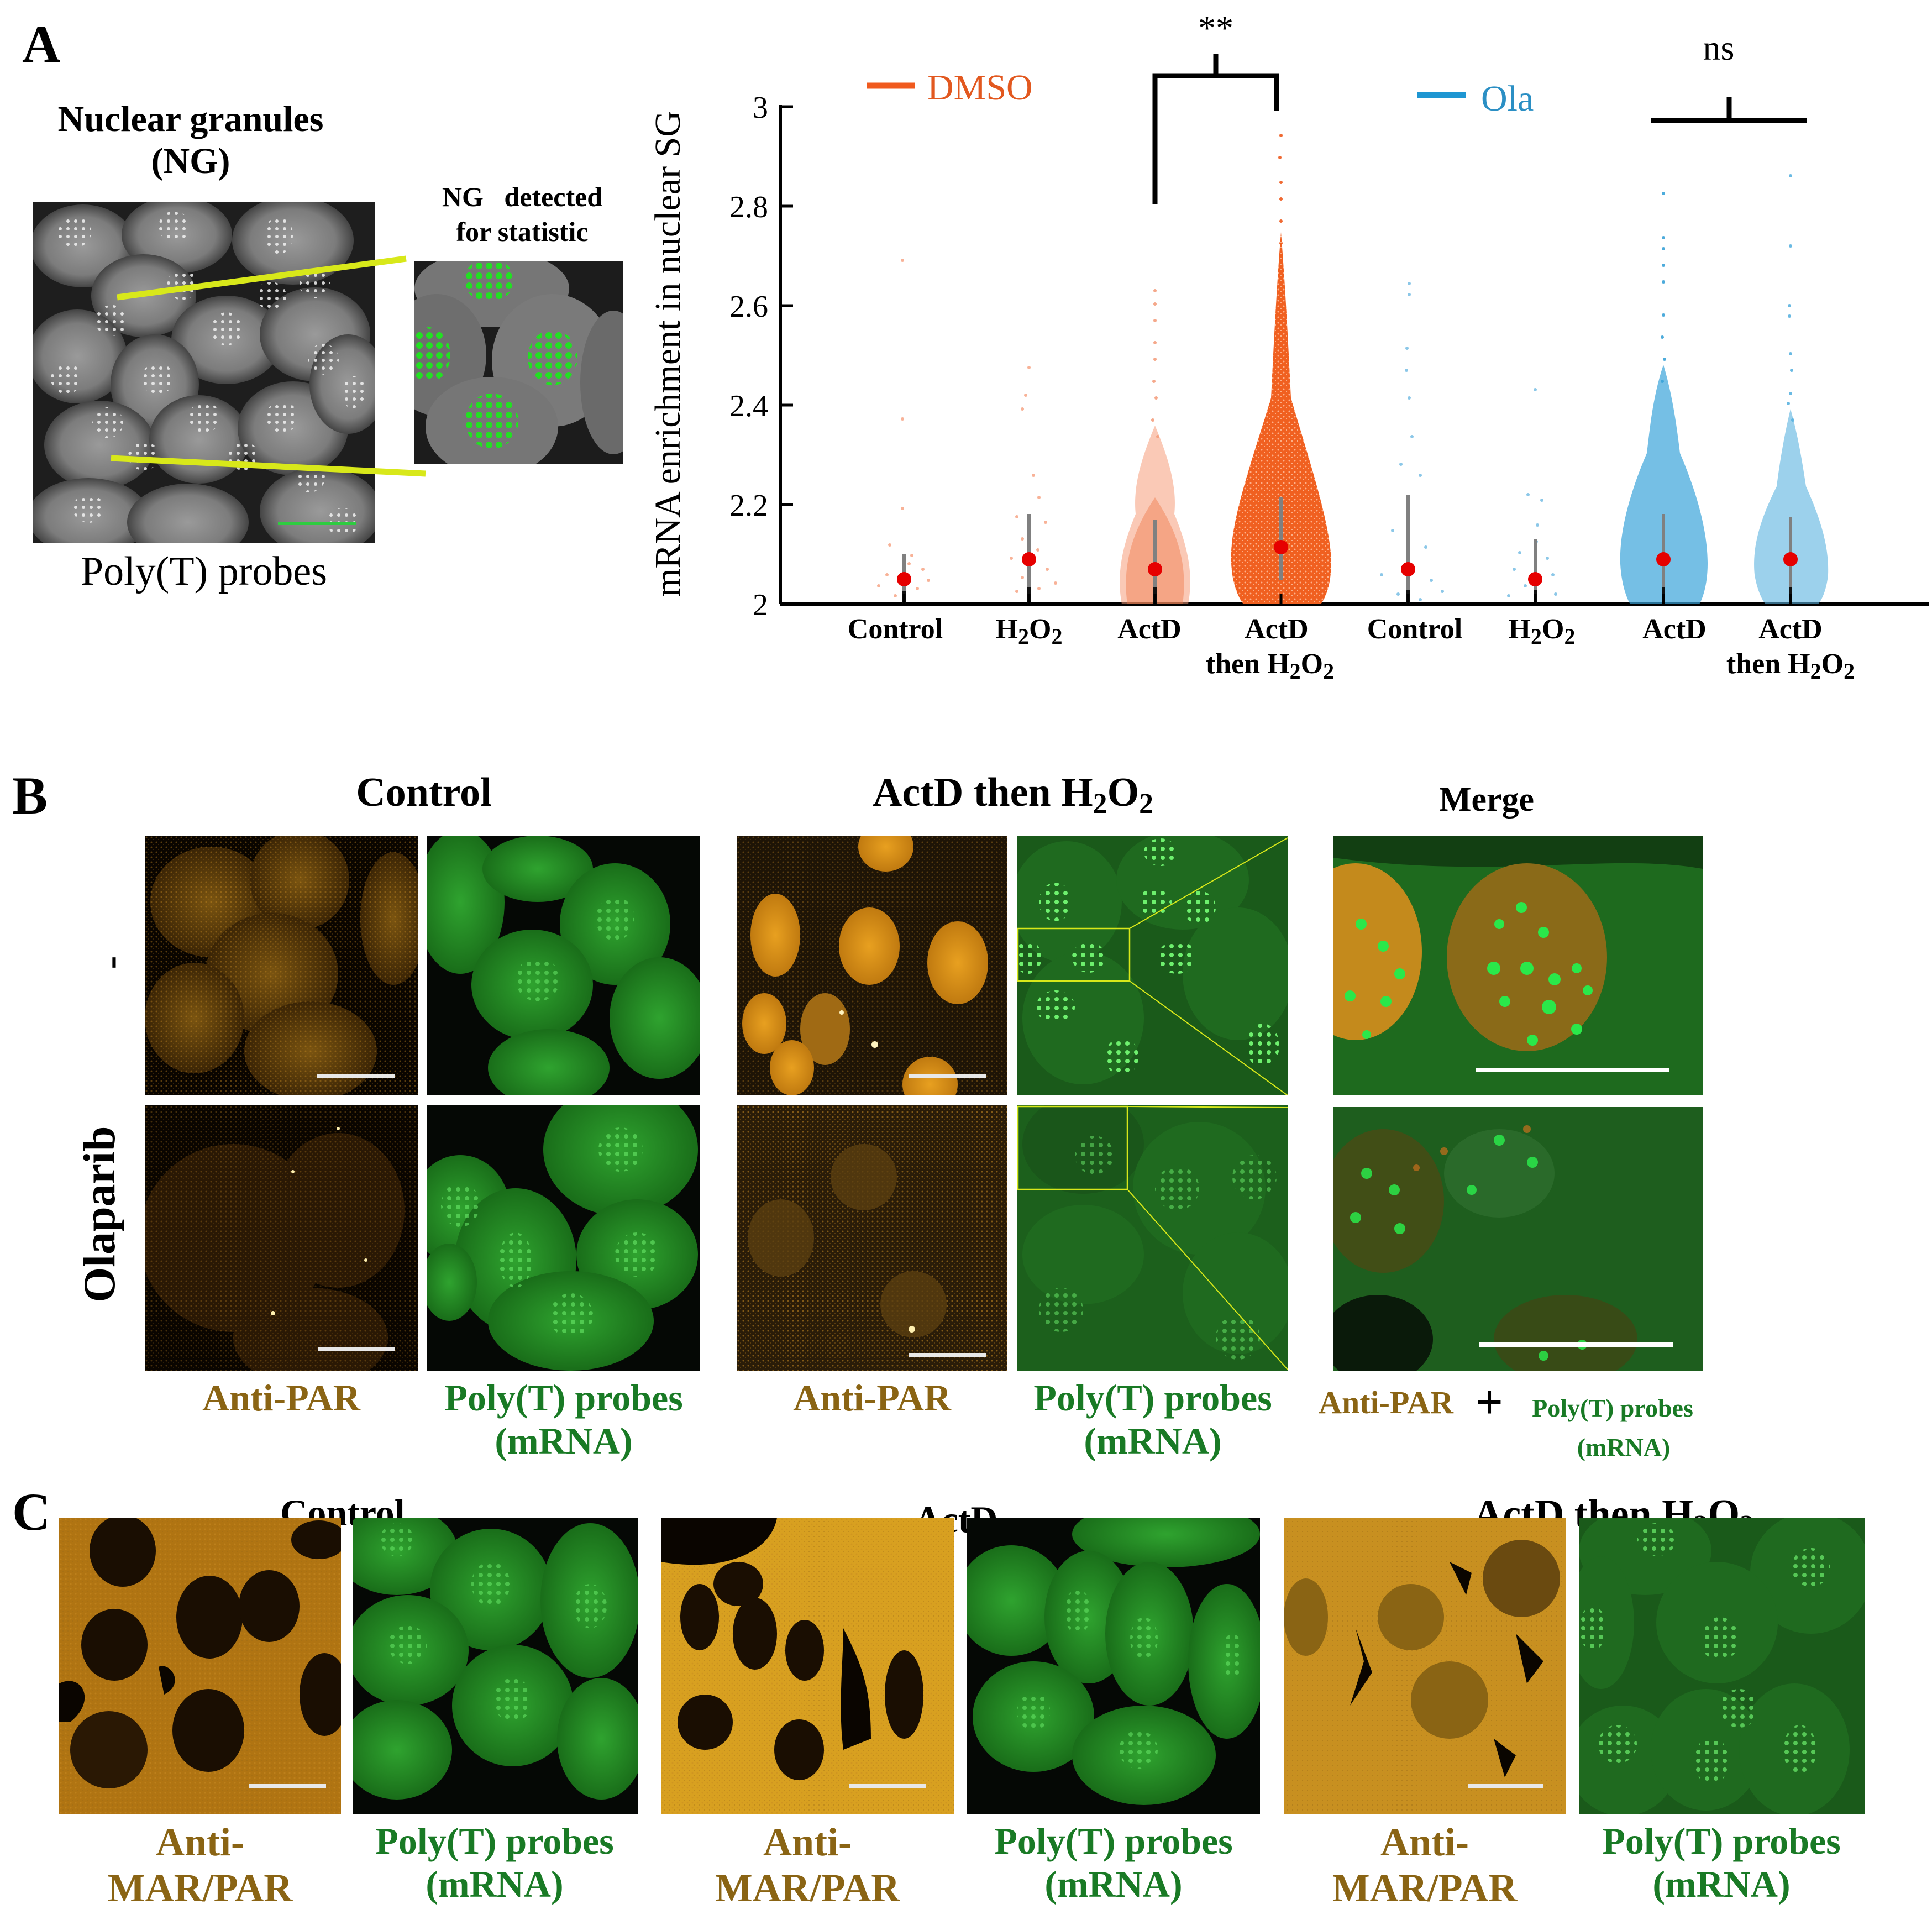 Image resolution: width=1932 pixels, height=1920 pixels. What do you see at coordinates (1215, 129) in the screenshot?
I see `significance-bracket-dmso` at bounding box center [1215, 129].